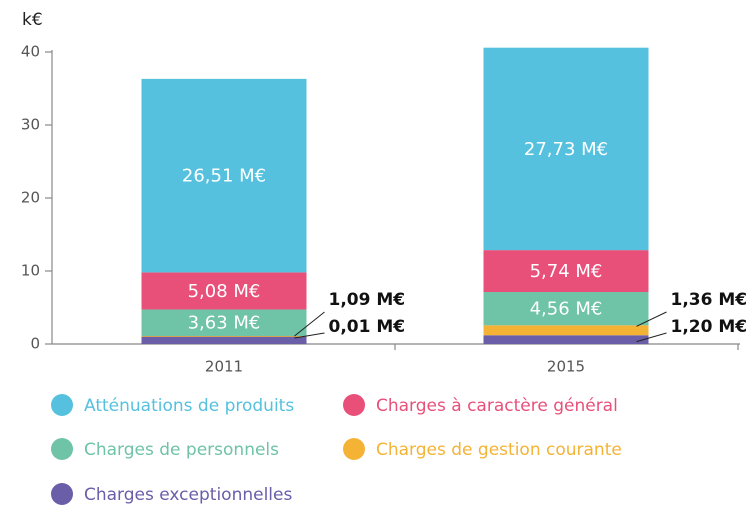 This screenshot has height=513, width=756. Describe the element at coordinates (30, 125) in the screenshot. I see `y-tick-label: 30` at that location.